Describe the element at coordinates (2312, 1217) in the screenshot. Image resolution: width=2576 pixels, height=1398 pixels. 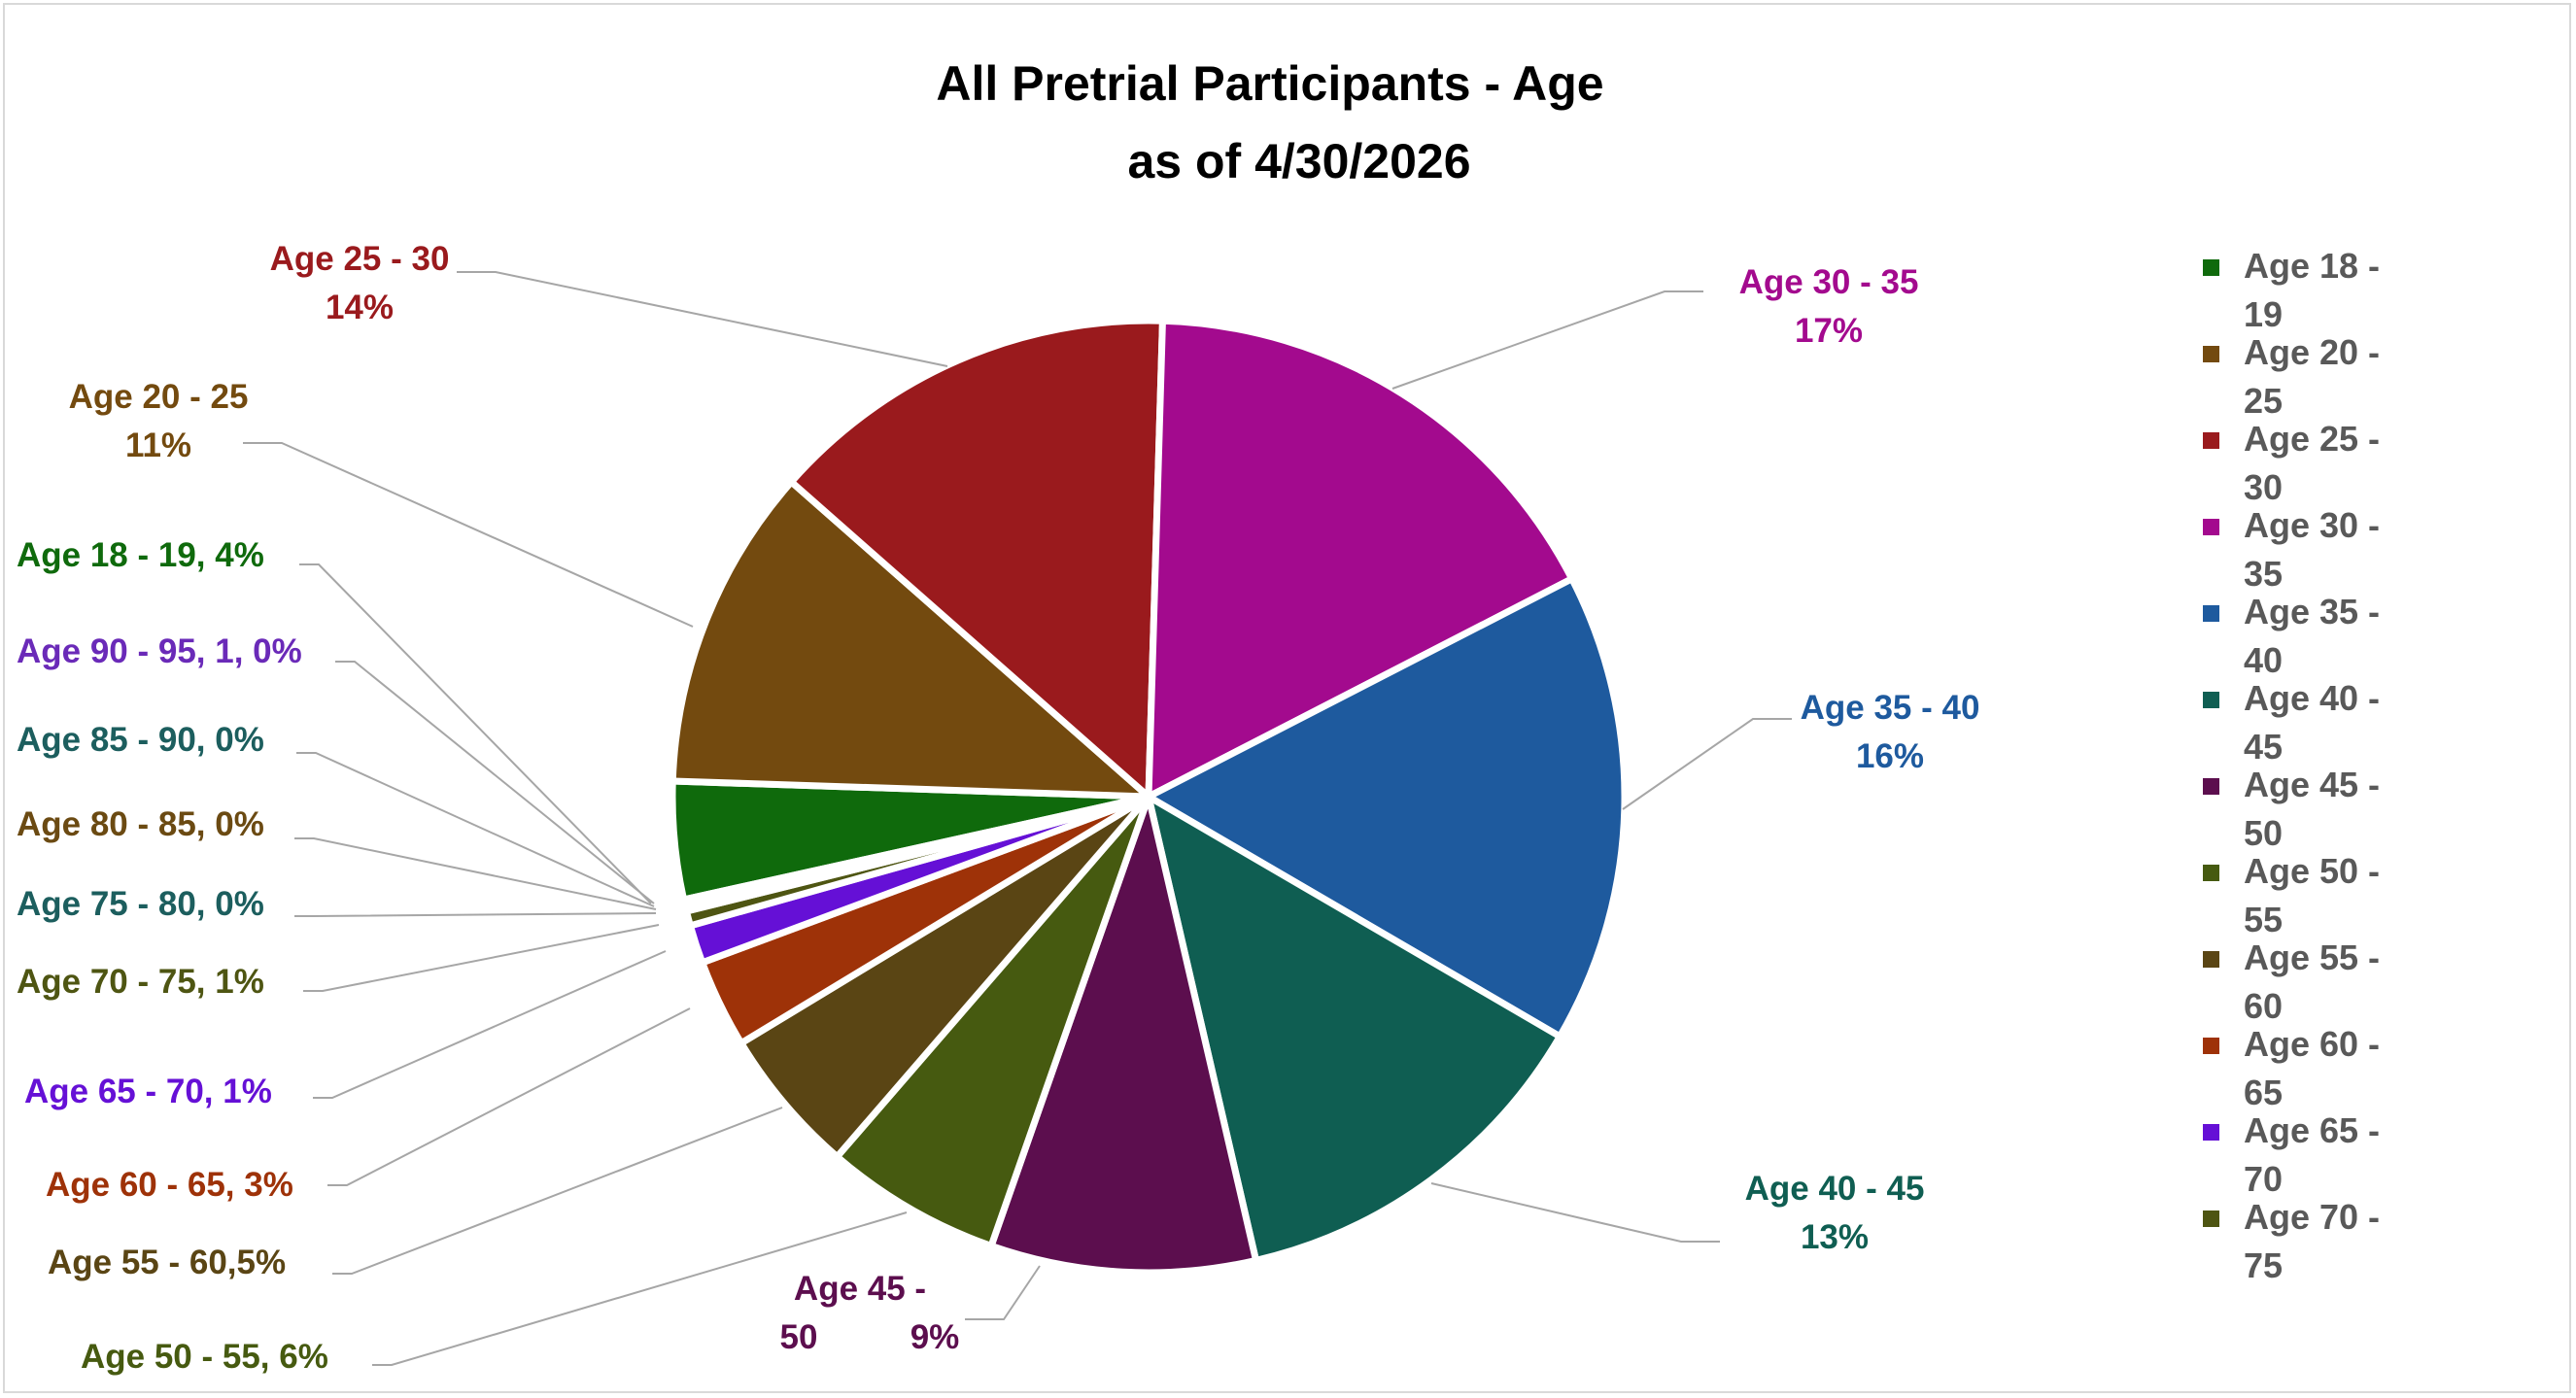
I see `legend-label-age-70-75-line-0: Age 70 -` at that location.